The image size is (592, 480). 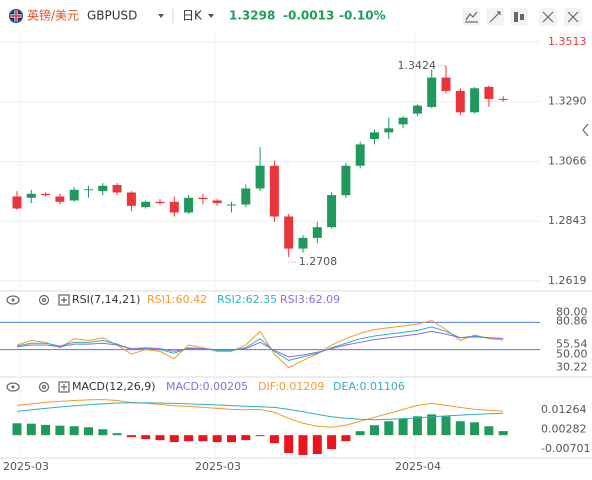 What do you see at coordinates (565, 448) in the screenshot?
I see `y-tick-label: -0.00701` at bounding box center [565, 448].